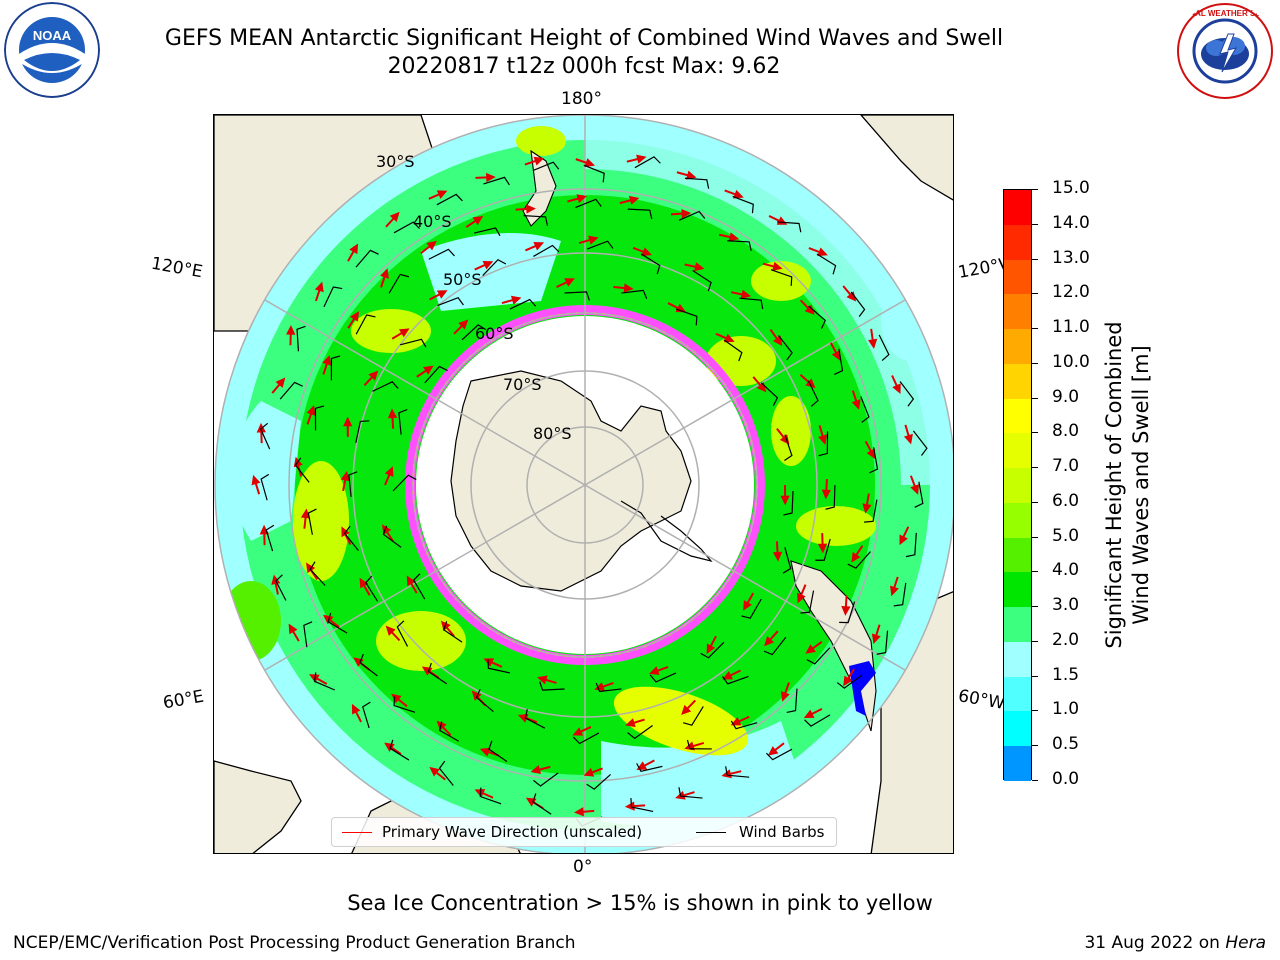 This screenshot has height=960, width=1280. I want to click on lat-label-30s: 30°S, so click(395, 161).